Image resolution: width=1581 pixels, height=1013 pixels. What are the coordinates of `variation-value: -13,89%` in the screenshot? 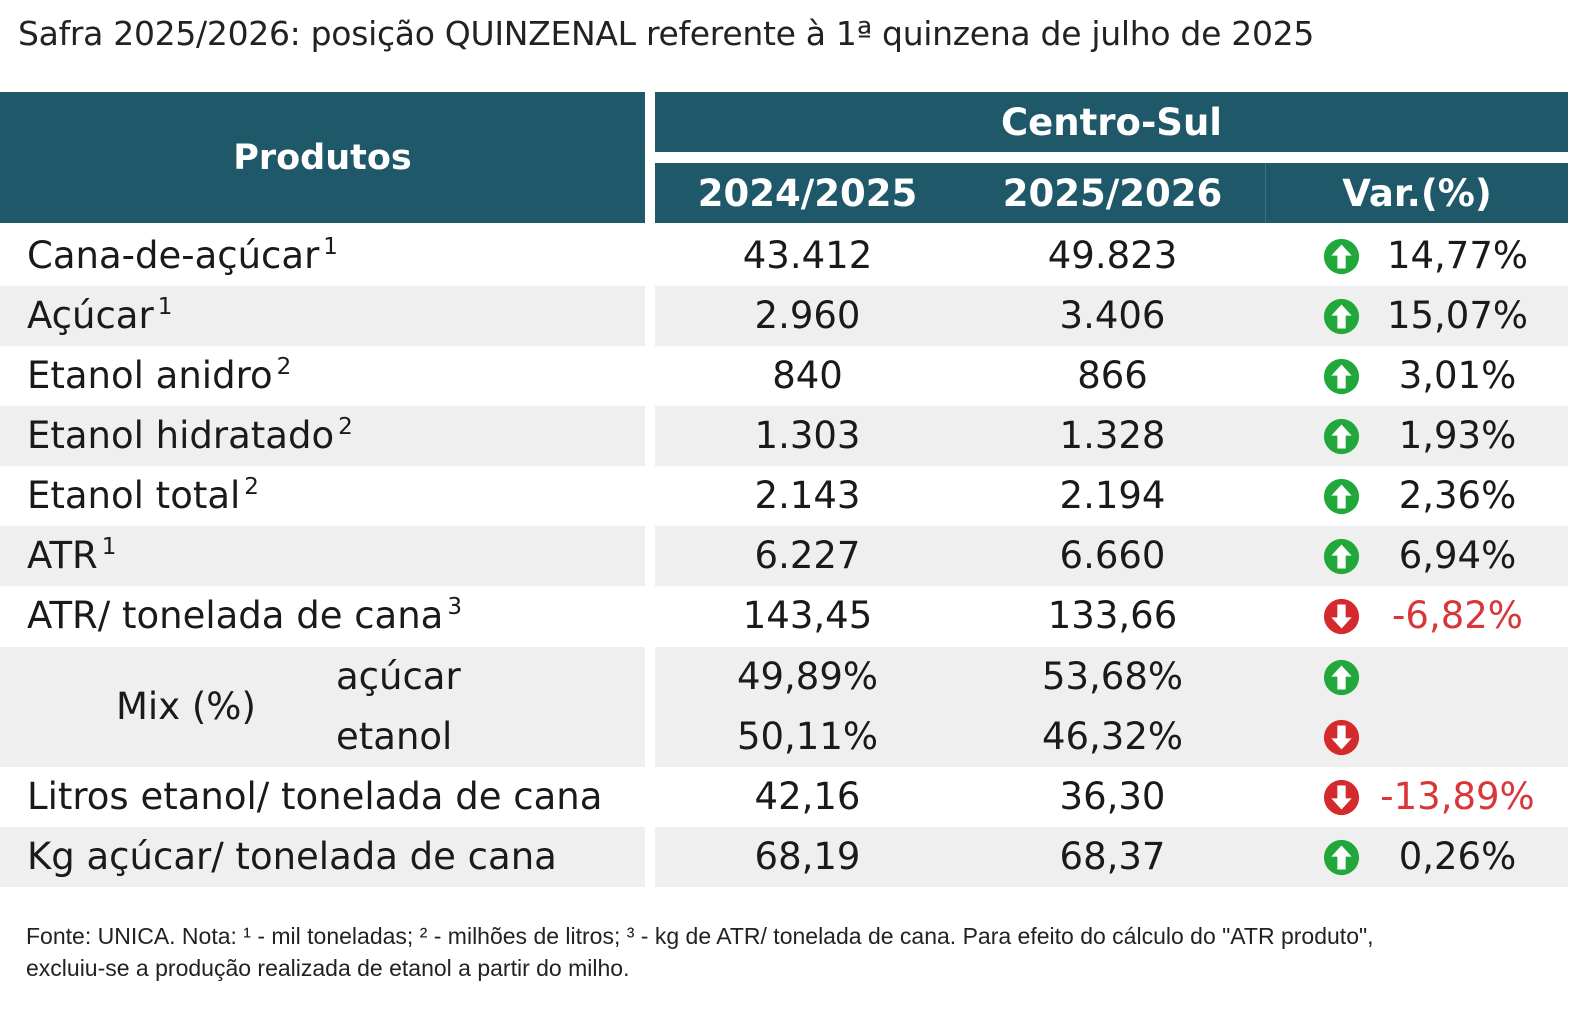 It's located at (1457, 796).